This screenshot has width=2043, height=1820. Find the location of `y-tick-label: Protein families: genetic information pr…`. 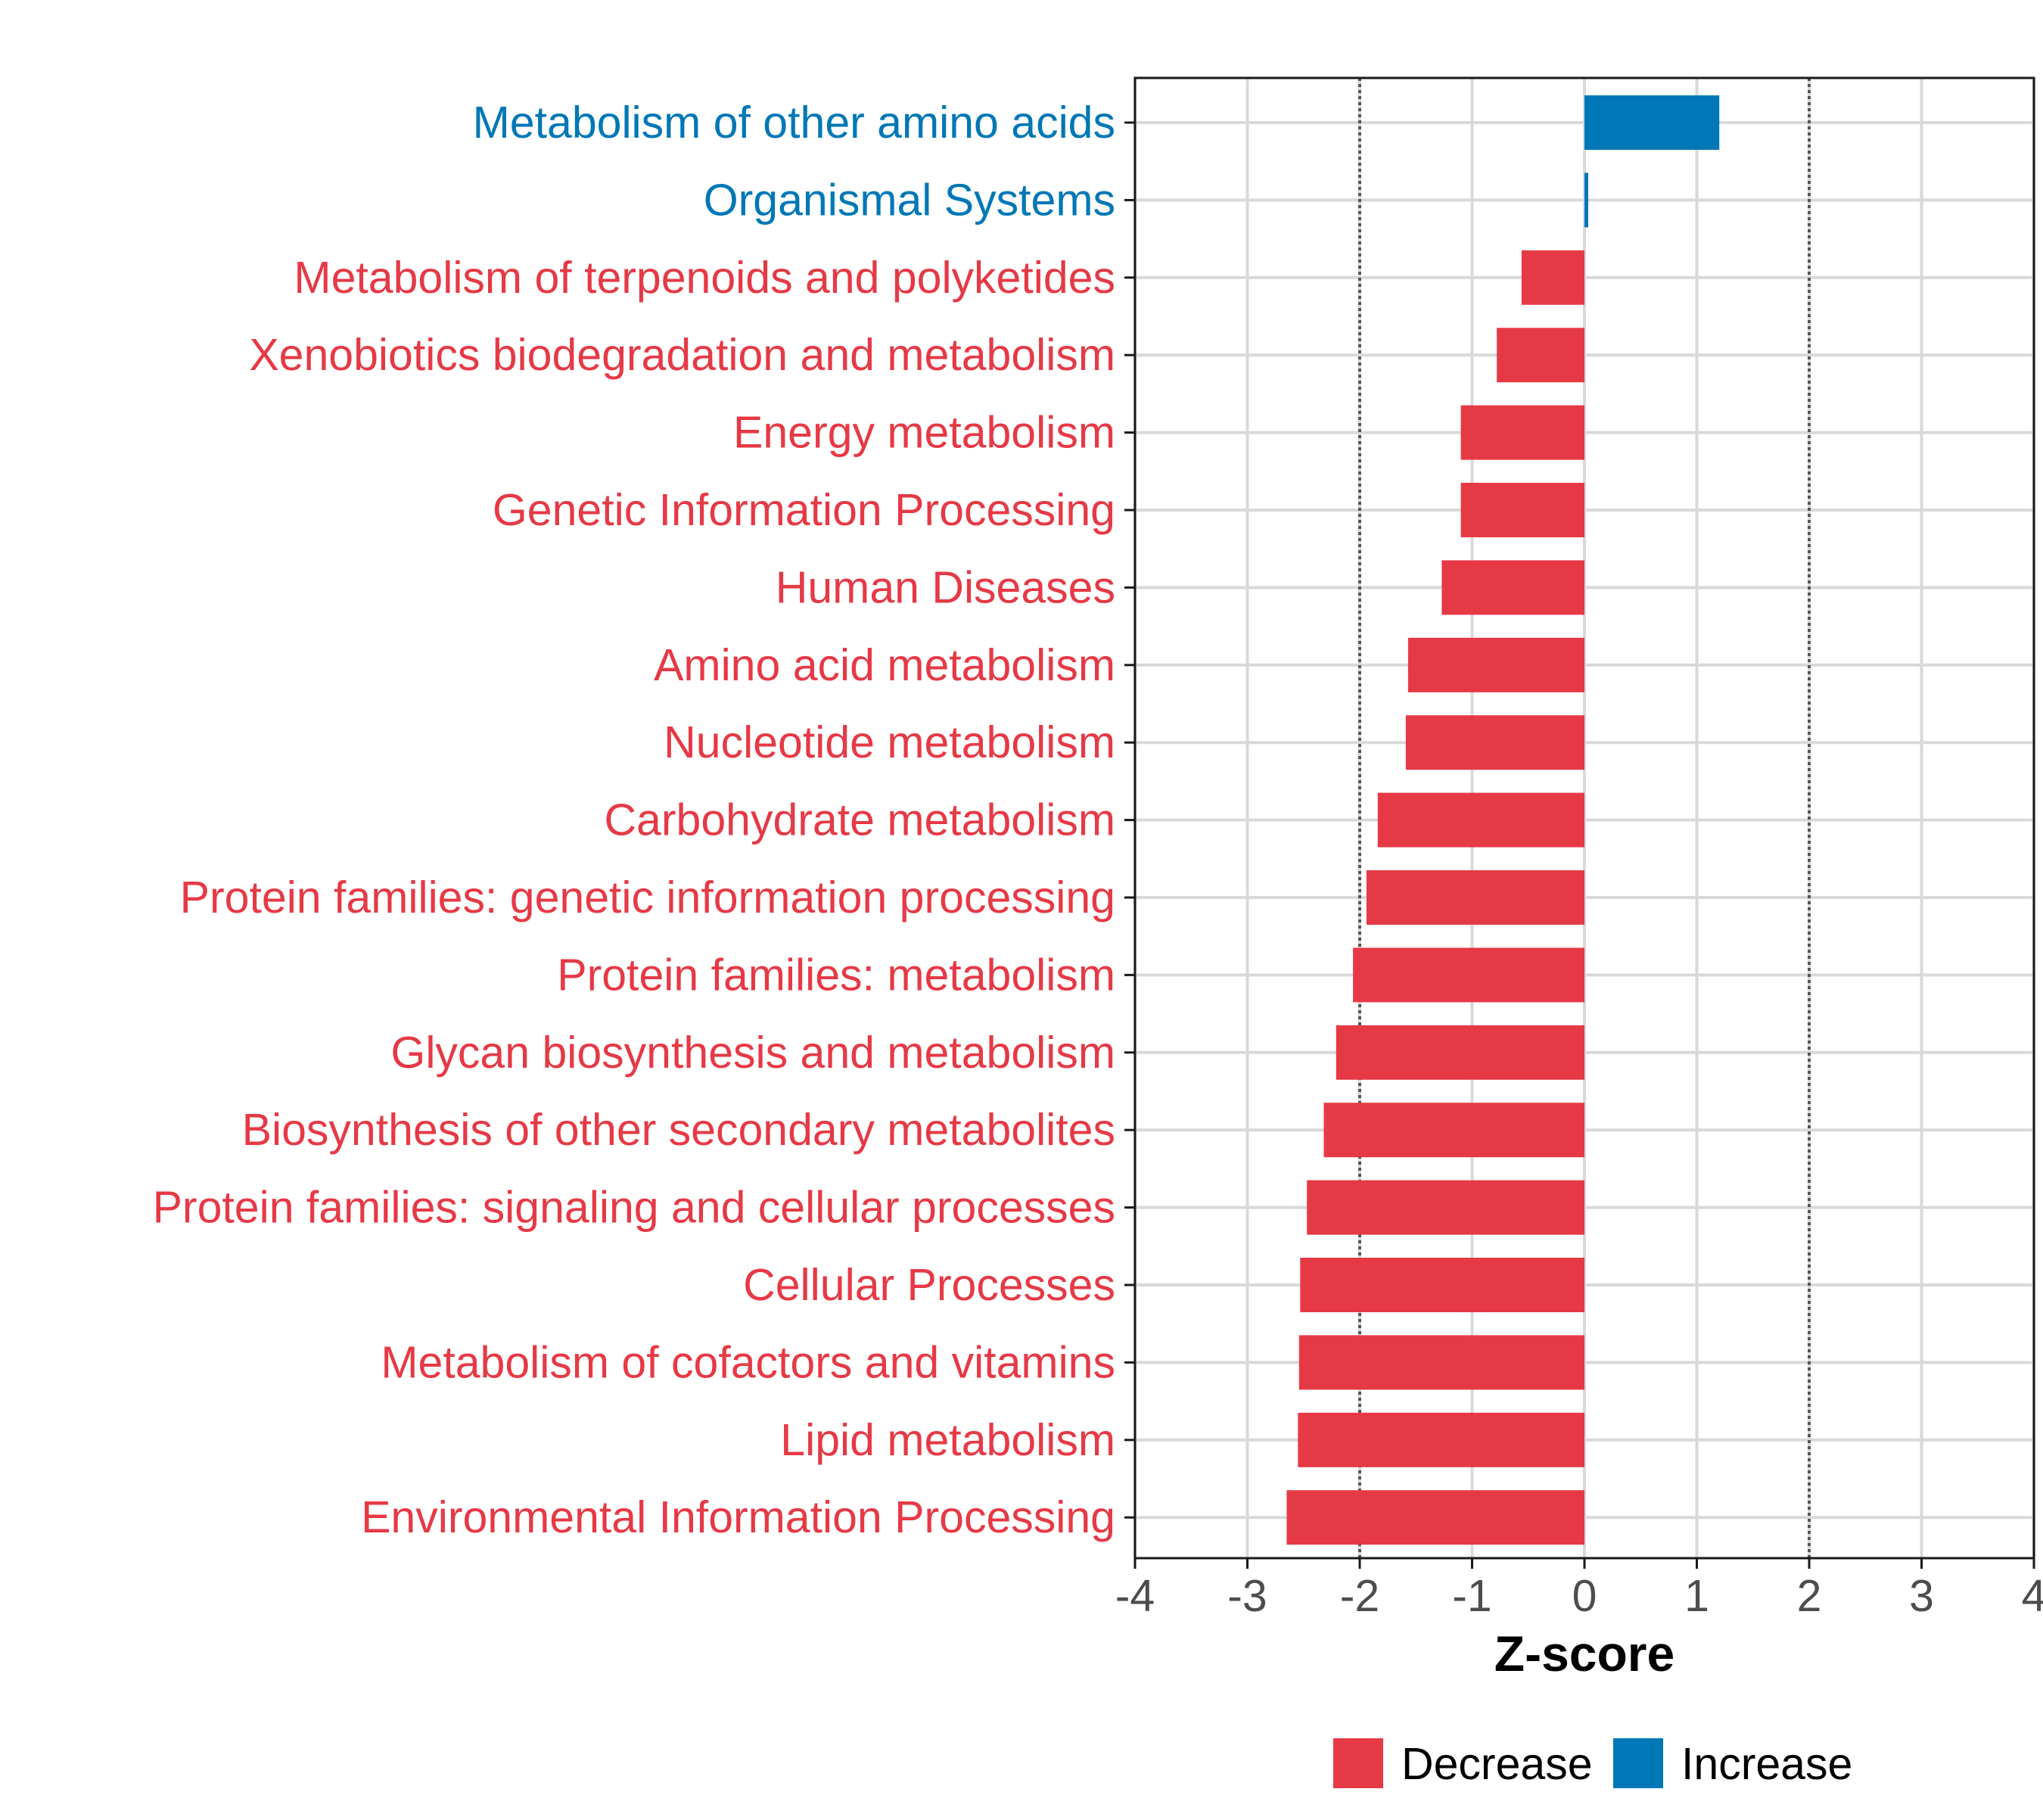

y-tick-label: Protein families: genetic information pr… is located at coordinates (648, 898).